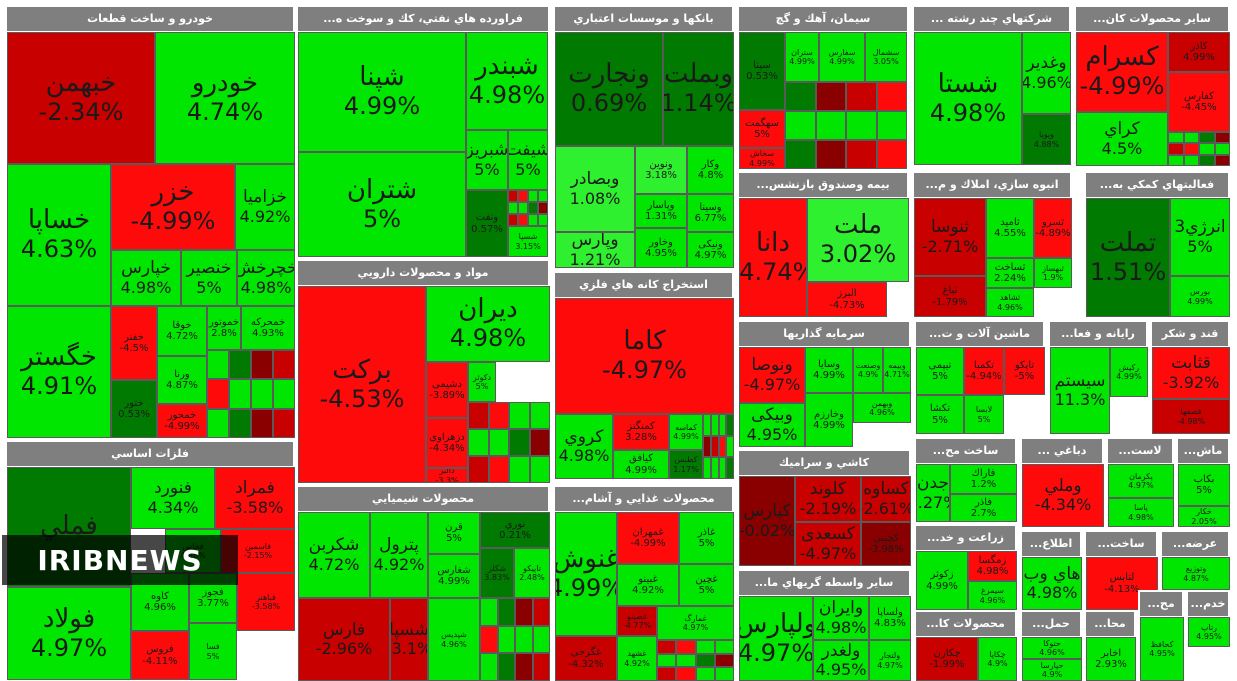 Image resolution: width=1237 pixels, height=681 pixels. I want to click on stock-tile-شپدیس: شپدیس 4.96%, so click(454, 639).